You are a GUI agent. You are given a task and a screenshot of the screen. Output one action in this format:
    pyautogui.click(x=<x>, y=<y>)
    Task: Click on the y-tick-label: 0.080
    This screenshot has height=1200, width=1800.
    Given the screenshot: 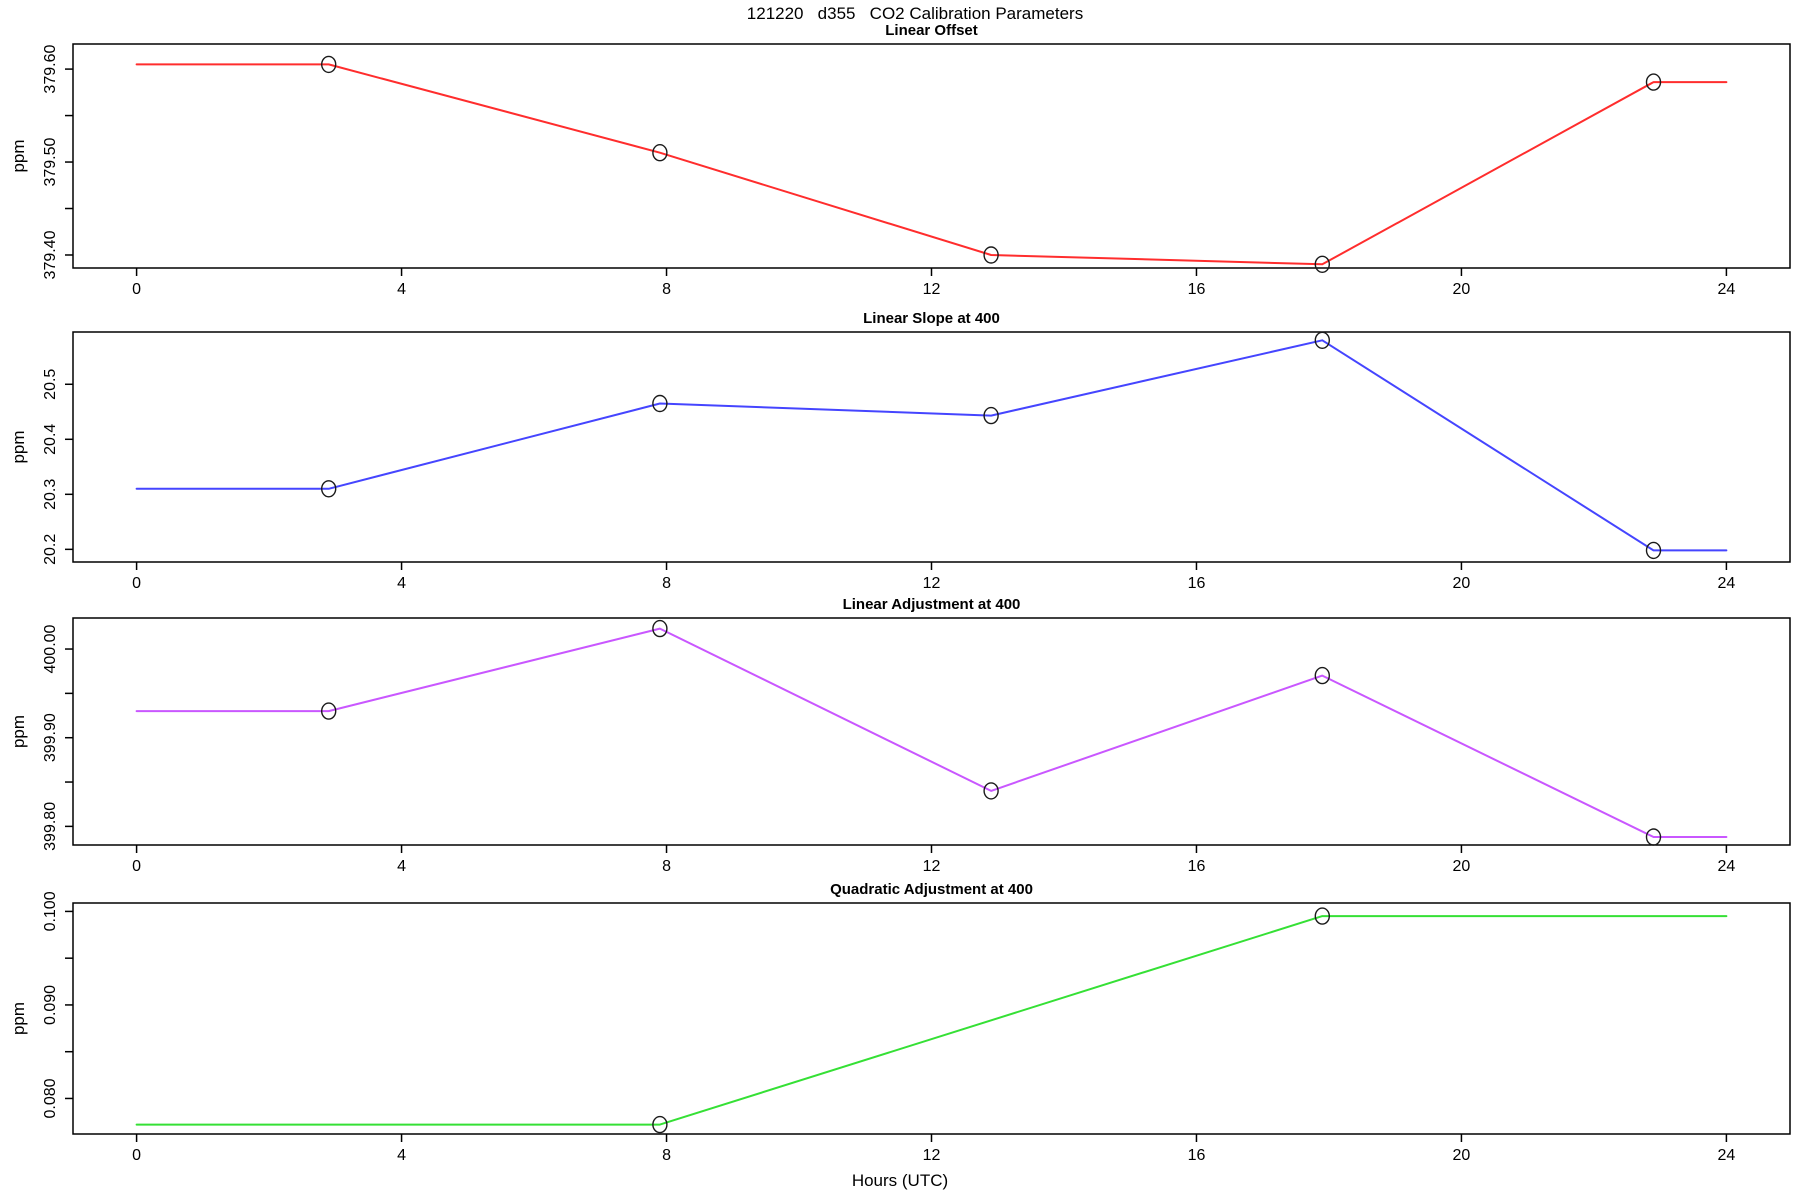 What is the action you would take?
    pyautogui.click(x=50, y=1098)
    